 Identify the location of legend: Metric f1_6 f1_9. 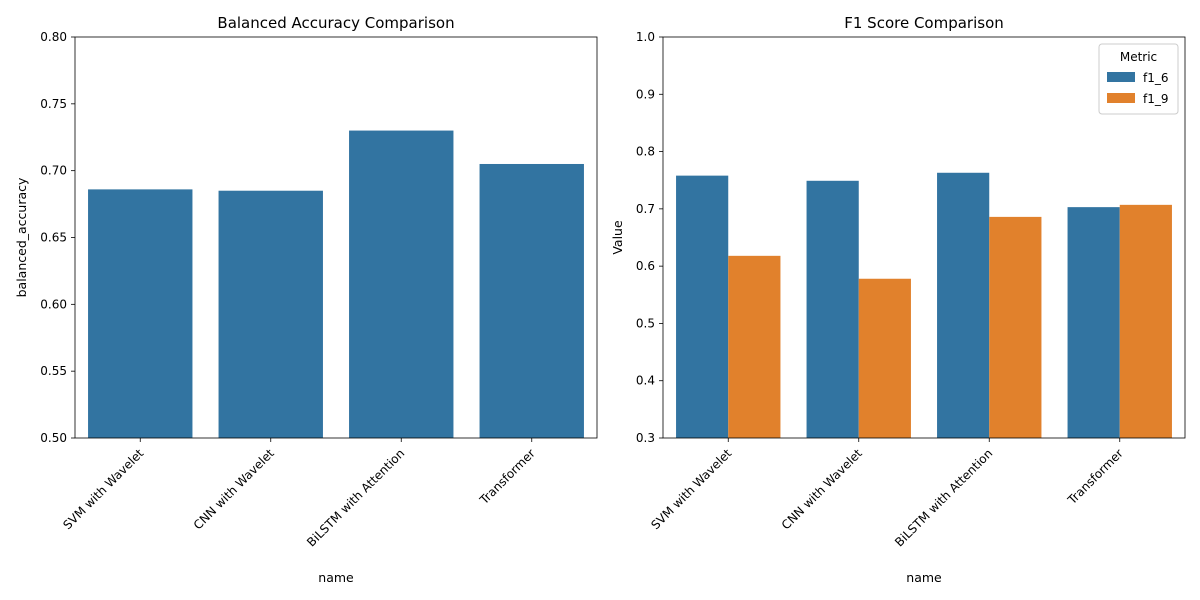
(1138, 79).